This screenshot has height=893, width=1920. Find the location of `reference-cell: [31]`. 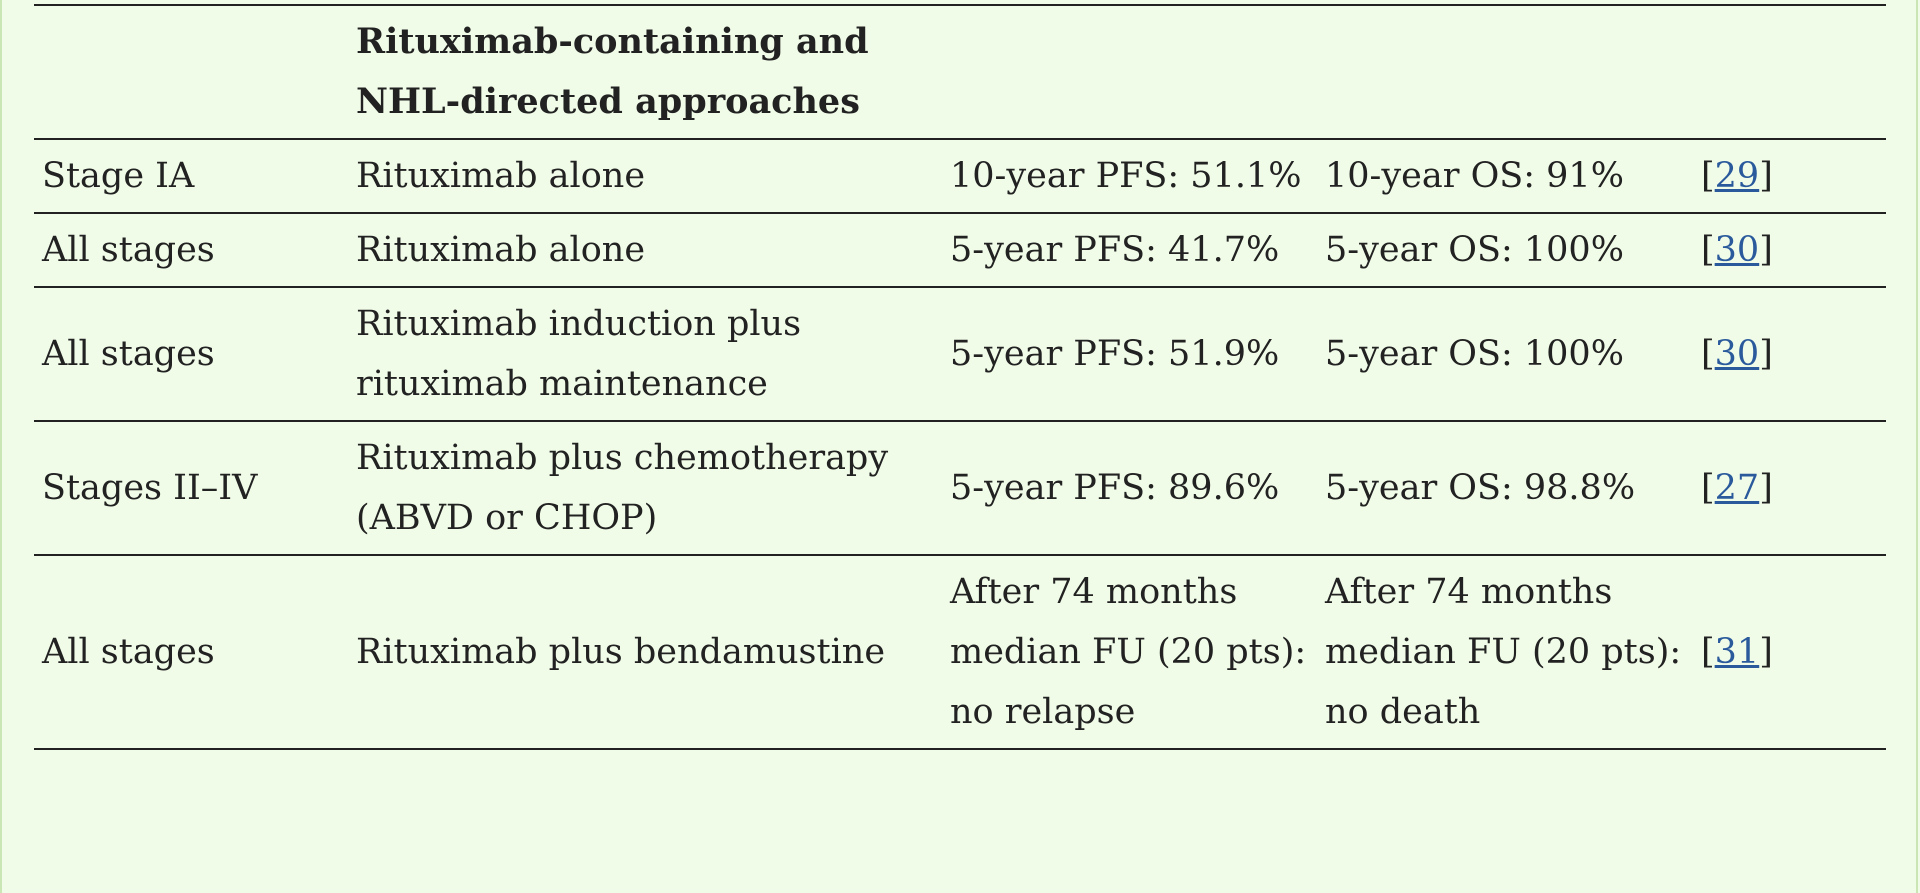

reference-cell: [31] is located at coordinates (1789, 652).